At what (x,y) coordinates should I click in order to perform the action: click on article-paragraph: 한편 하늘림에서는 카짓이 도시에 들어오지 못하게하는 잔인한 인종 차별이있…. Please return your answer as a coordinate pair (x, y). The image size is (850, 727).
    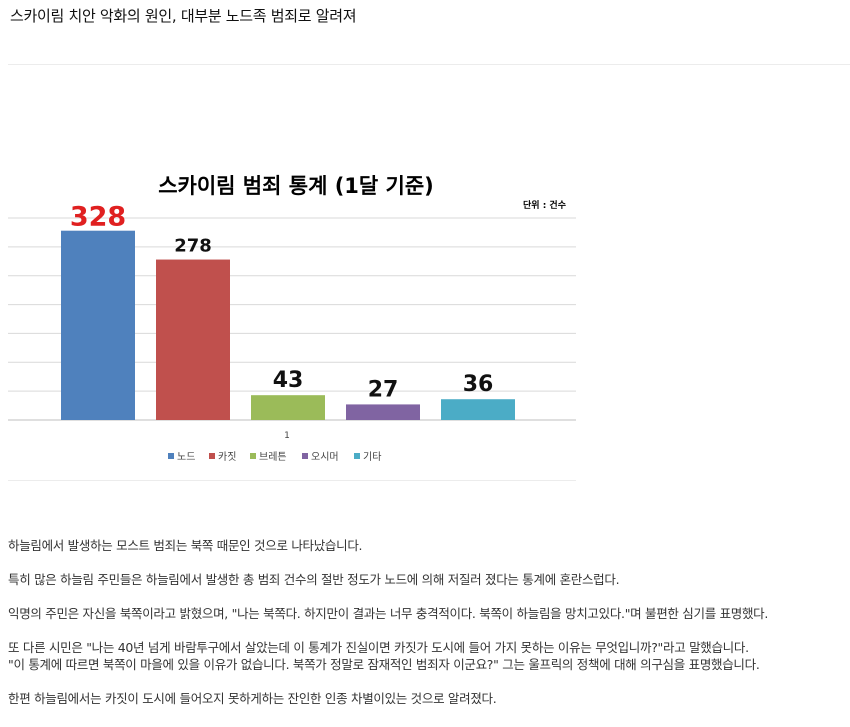
    Looking at the image, I should click on (252, 698).